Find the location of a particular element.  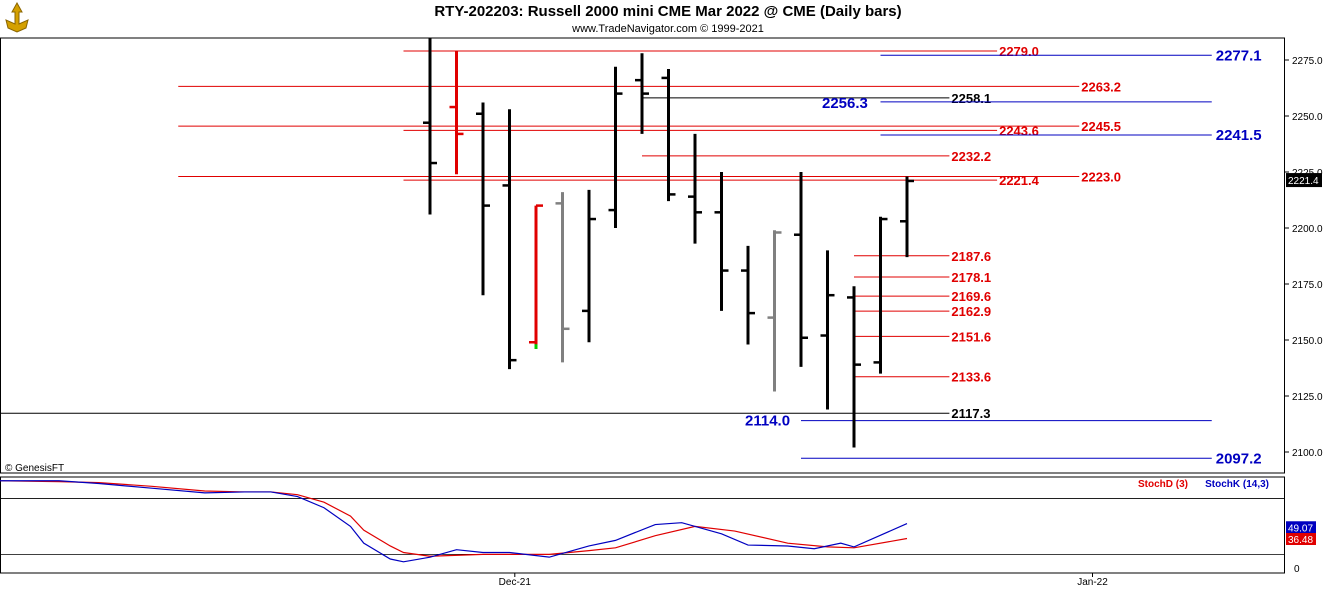

level-label-2263.2: 2263.2 is located at coordinates (1101, 86).